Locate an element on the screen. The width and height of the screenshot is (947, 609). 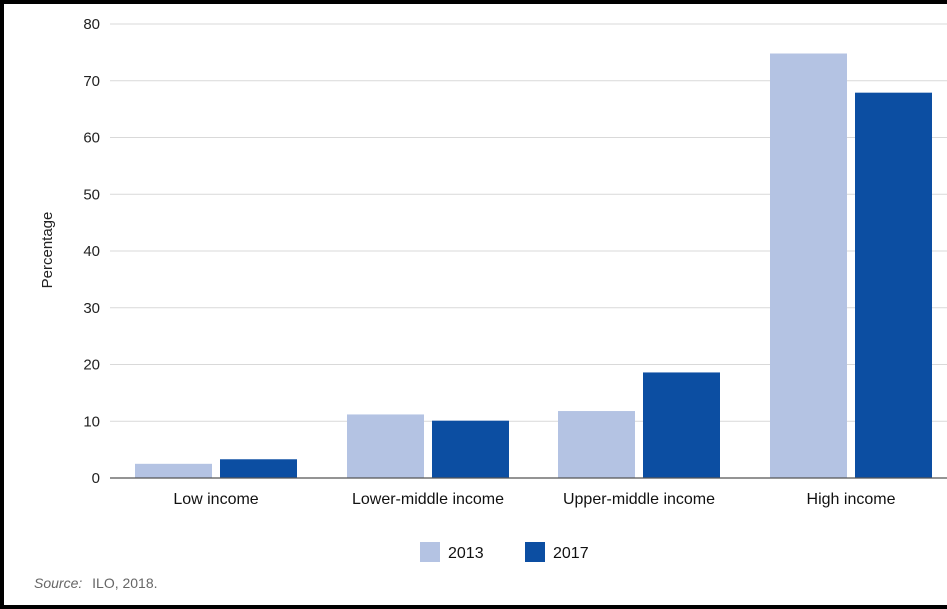
x-category-label: Lower-middle income is located at coordinates (428, 499).